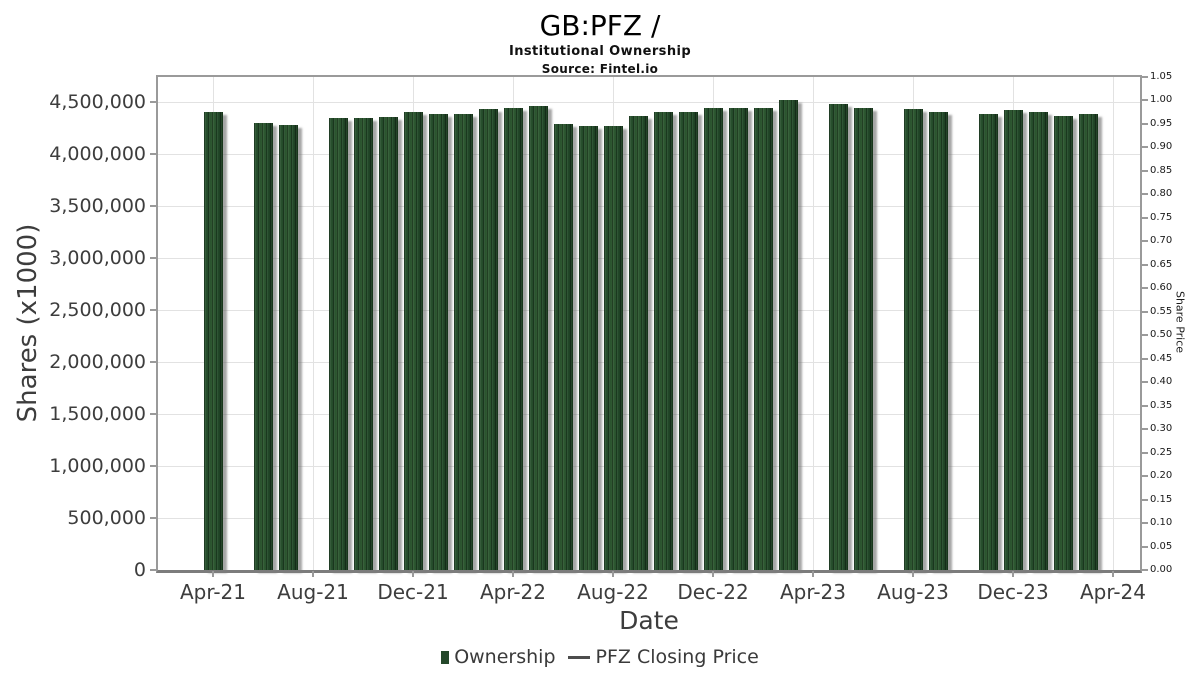 Image resolution: width=1200 pixels, height=675 pixels. Describe the element at coordinates (1161, 335) in the screenshot. I see `right-axis-tick-label: 0.50` at that location.